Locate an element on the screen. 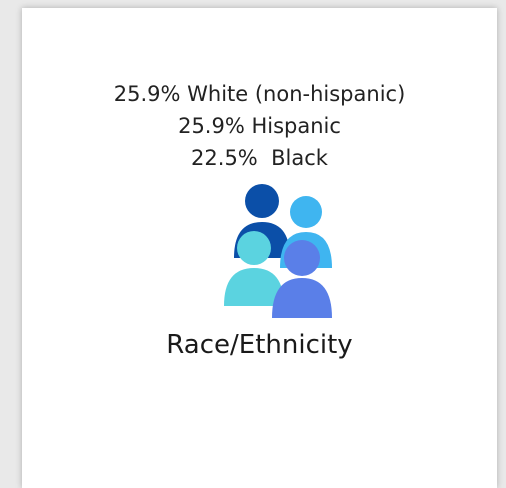  title: Race/Ethnicity is located at coordinates (259, 345).